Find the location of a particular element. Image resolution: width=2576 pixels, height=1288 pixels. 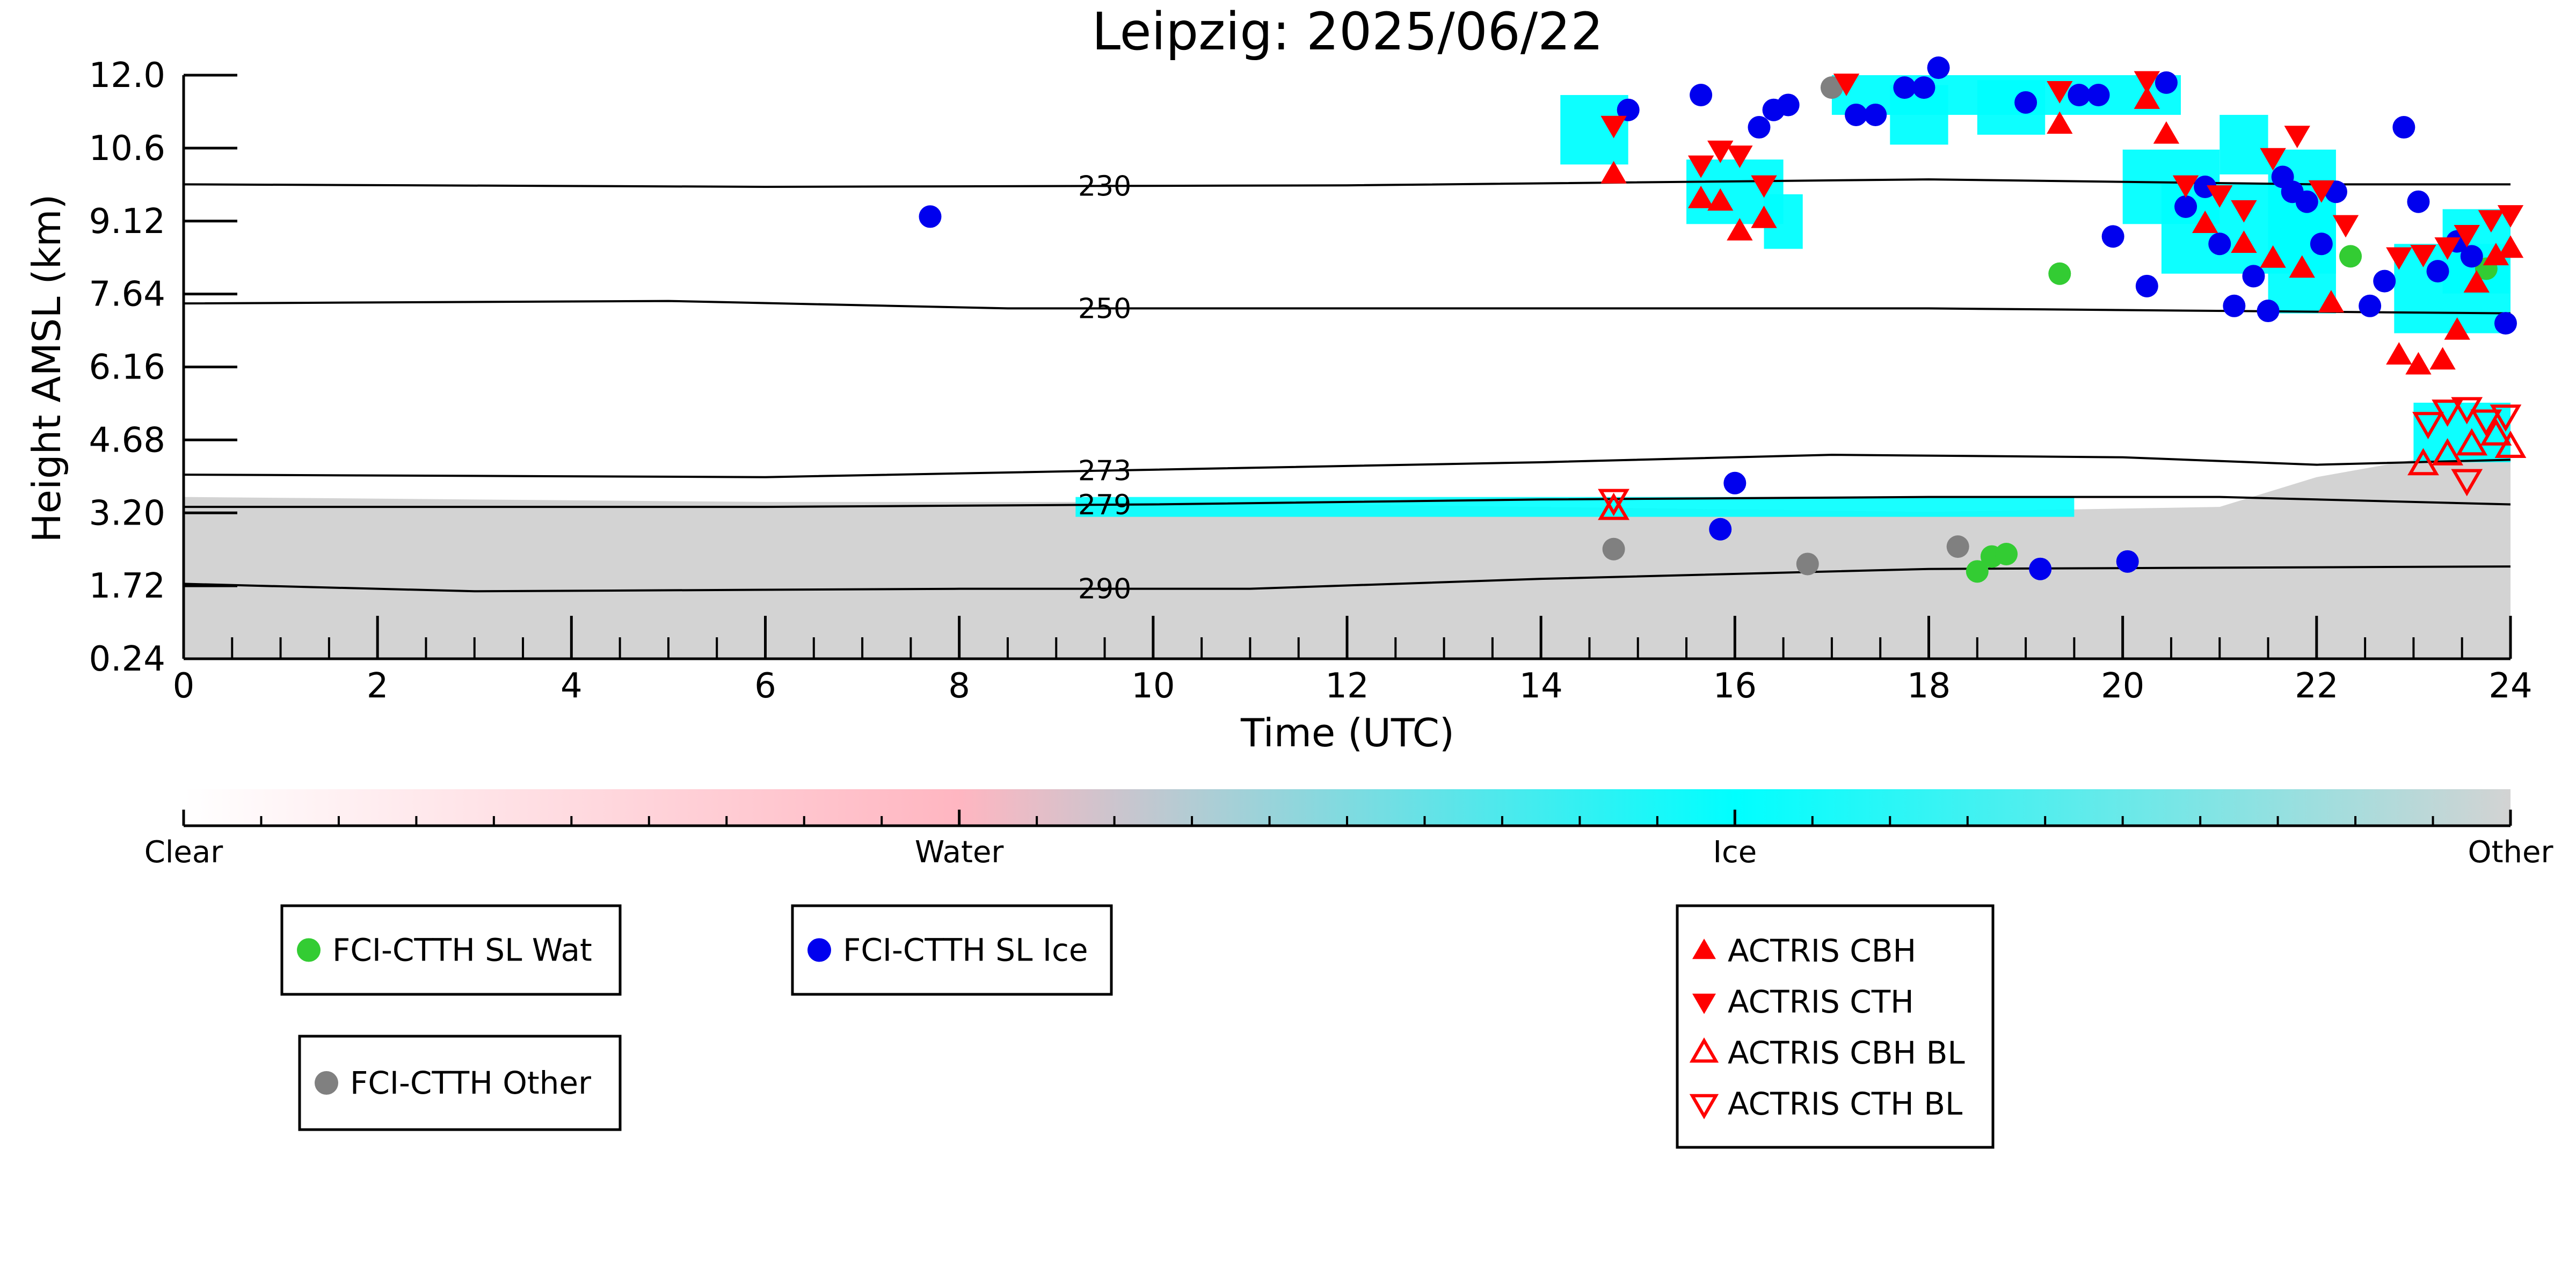

chart-title: Leipzig: 2025/06/22 is located at coordinates (1348, 32).